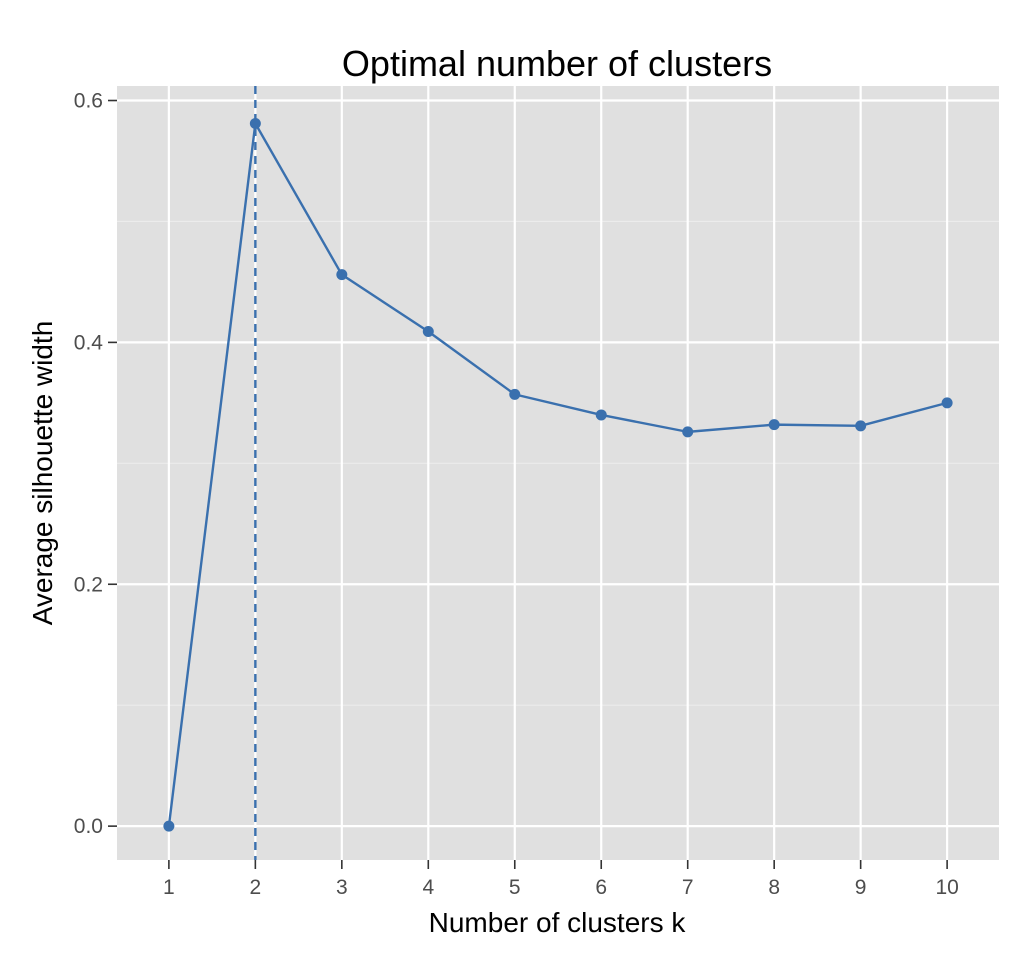 This screenshot has height=960, width=1036. What do you see at coordinates (861, 887) in the screenshot?
I see `x-tick-label: 9` at bounding box center [861, 887].